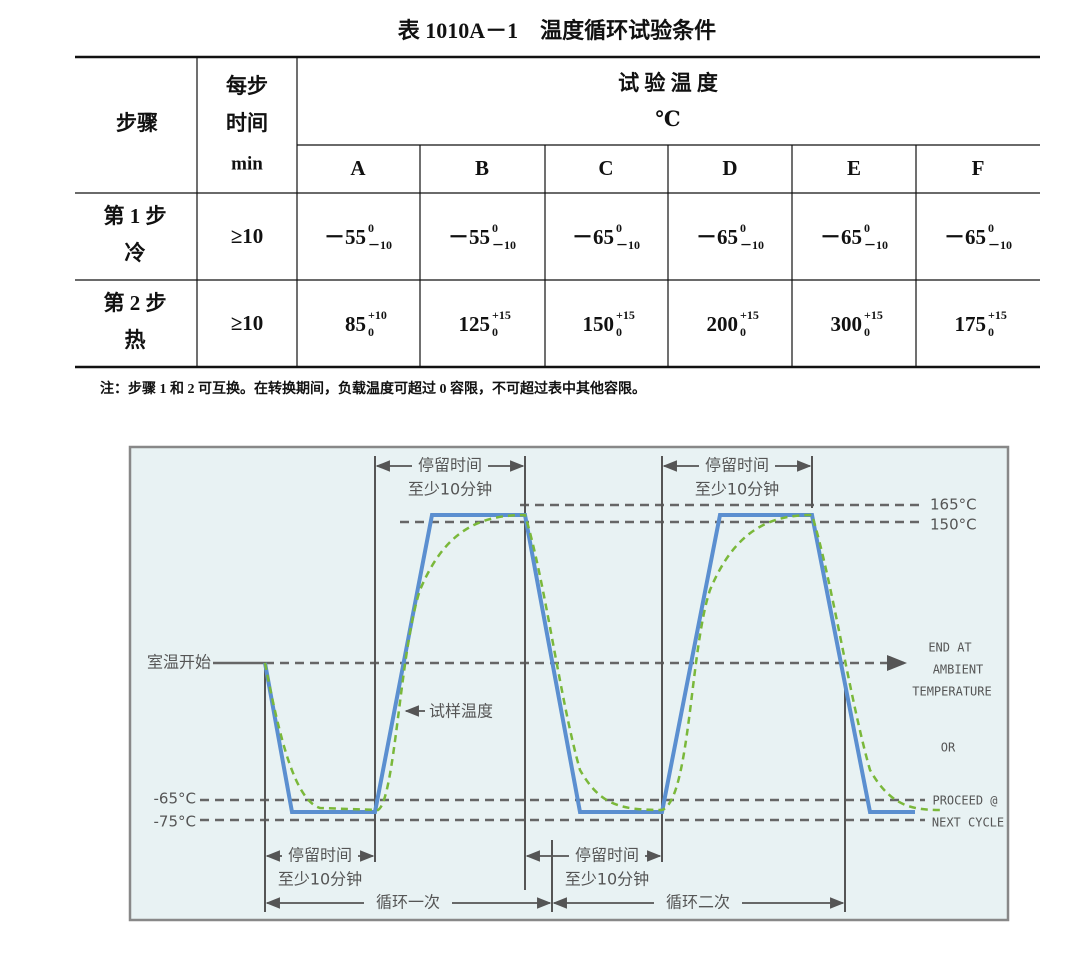 The image size is (1081, 955). What do you see at coordinates (137, 123) in the screenshot?
I see `header-step: 步骤` at bounding box center [137, 123].